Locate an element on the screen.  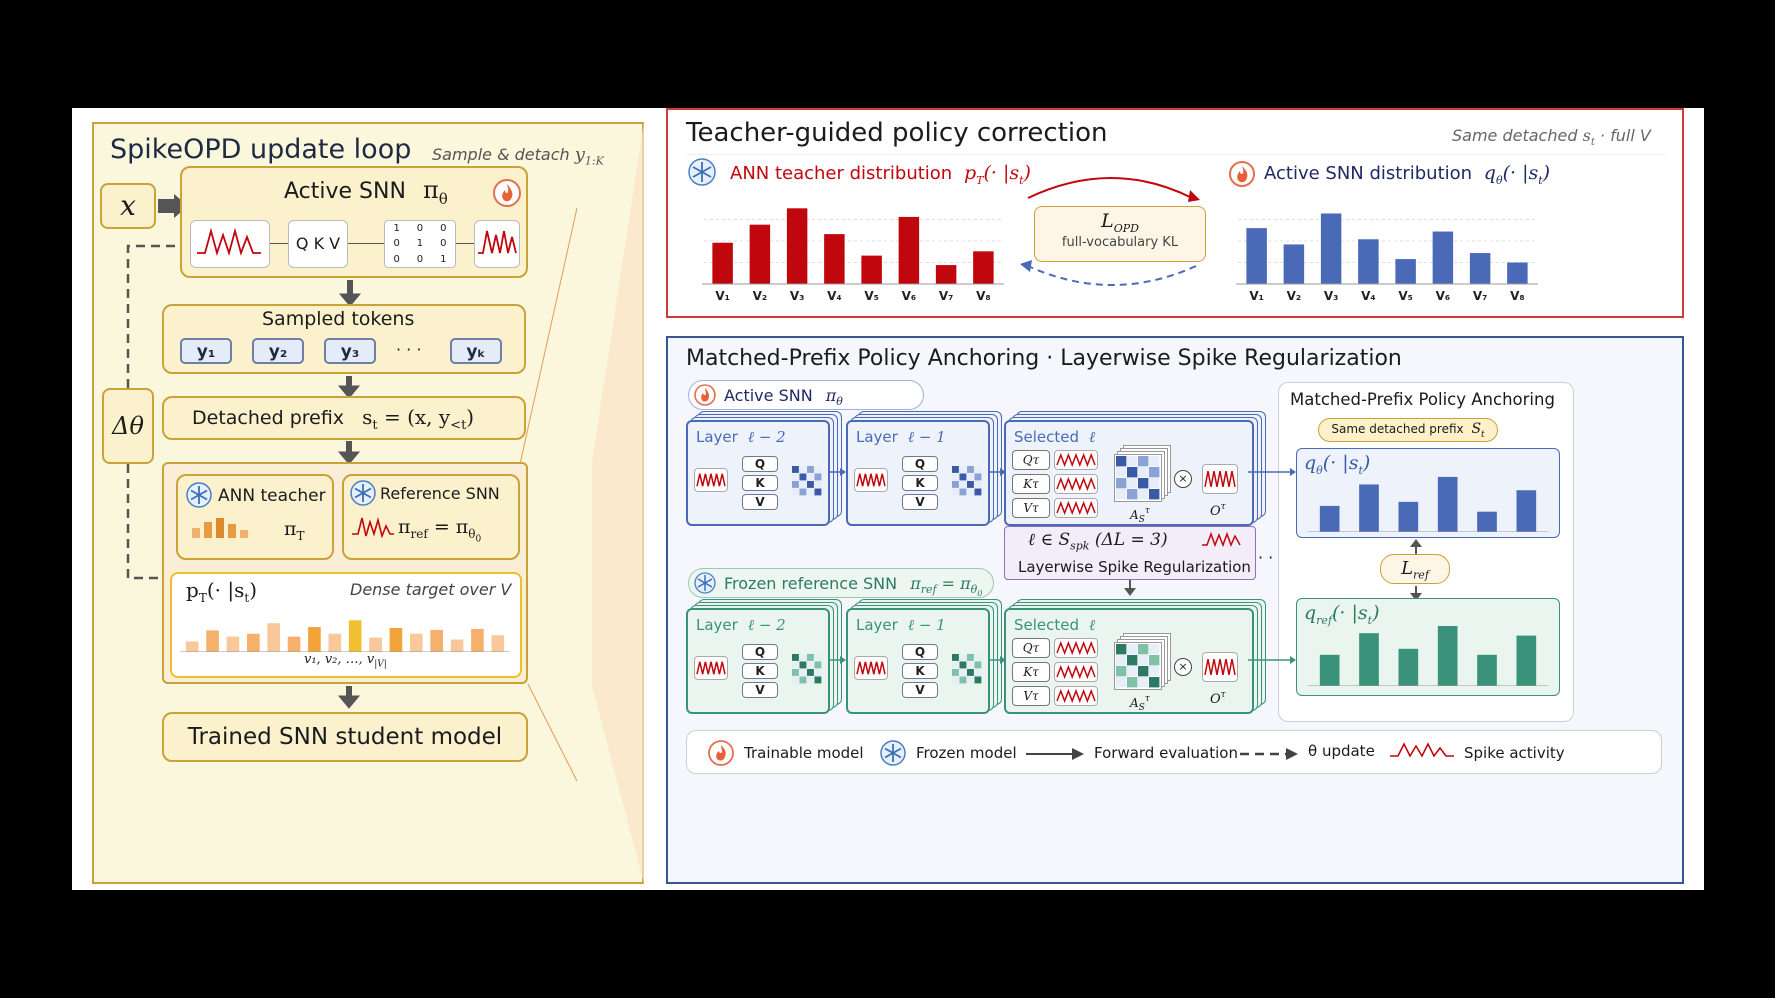
teacher-pi: πT is located at coordinates (294, 530).